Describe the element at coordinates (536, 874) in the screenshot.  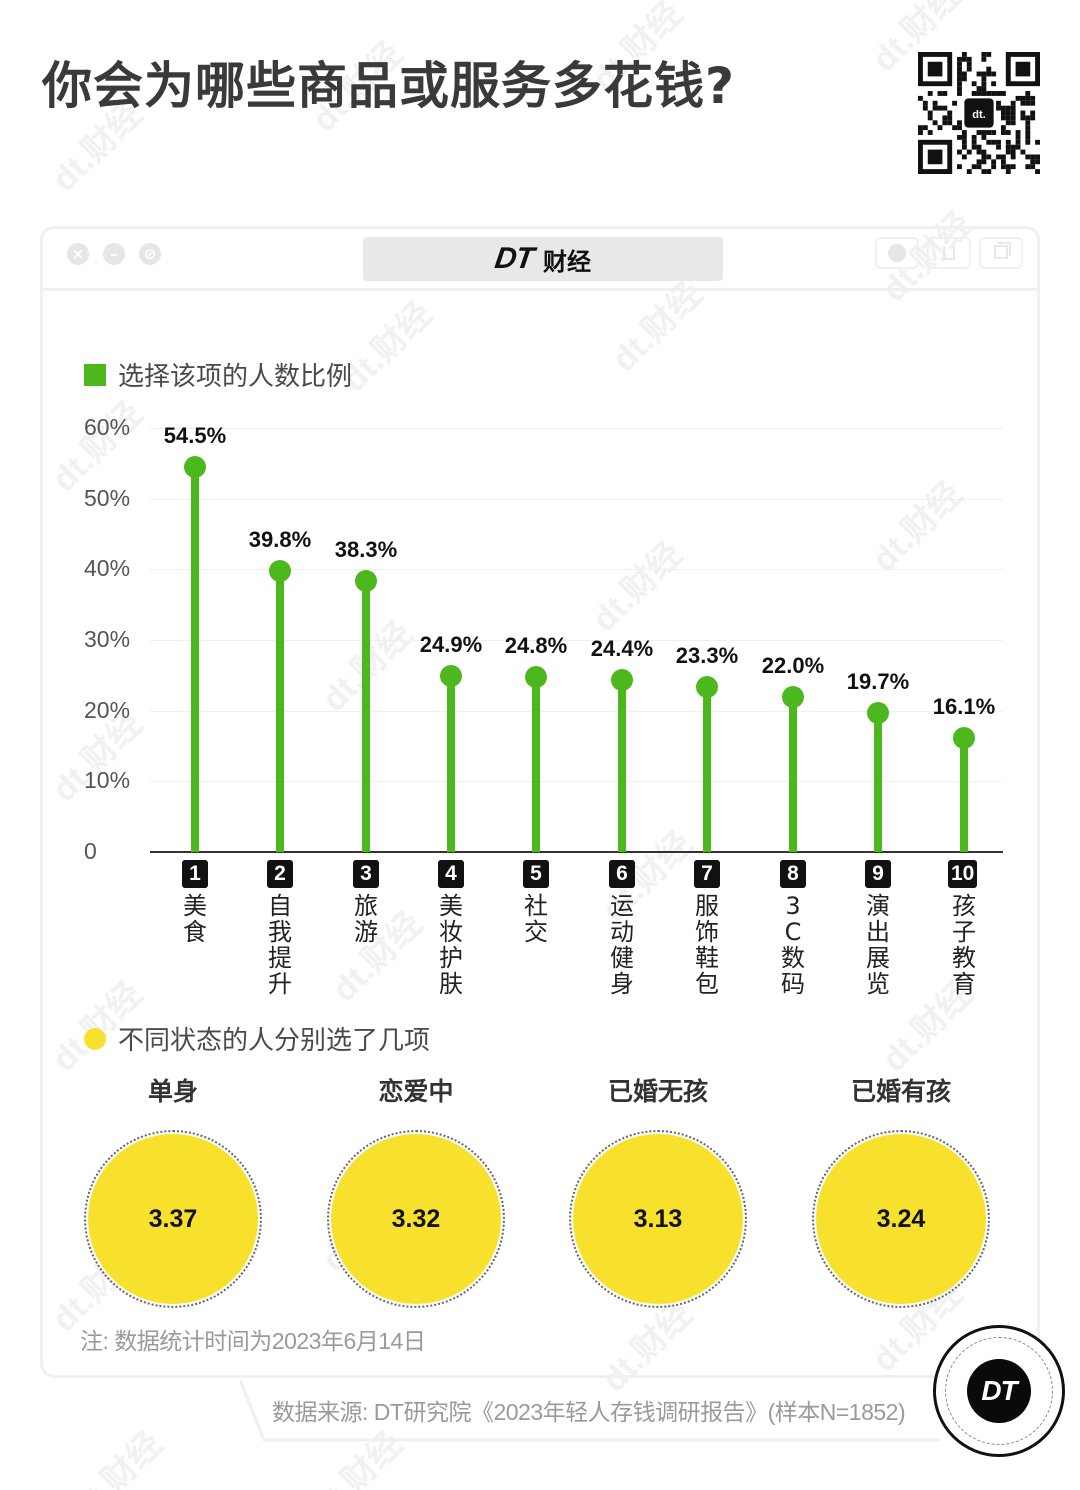
I see `rank-badge: 5` at that location.